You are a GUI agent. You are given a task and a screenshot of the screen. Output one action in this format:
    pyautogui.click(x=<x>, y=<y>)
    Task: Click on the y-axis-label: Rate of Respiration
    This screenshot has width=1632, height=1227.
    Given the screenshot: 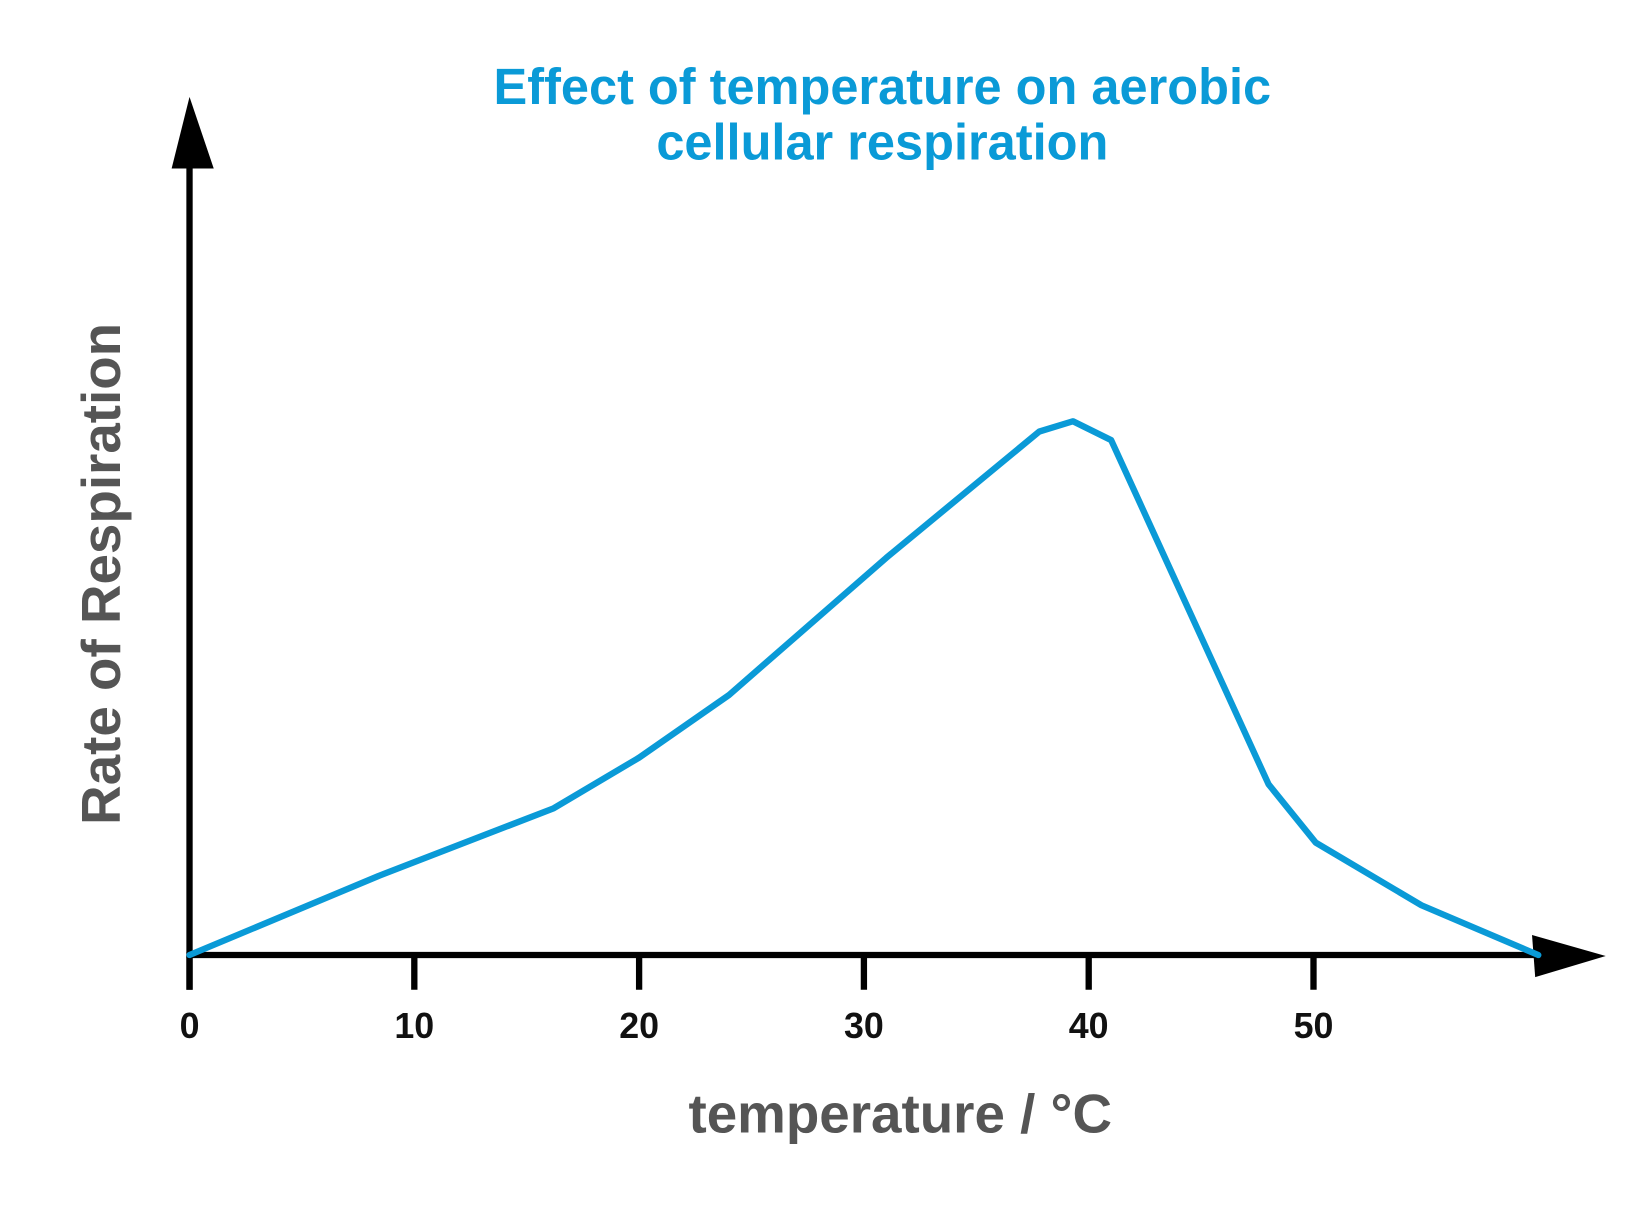 What is the action you would take?
    pyautogui.click(x=101, y=574)
    